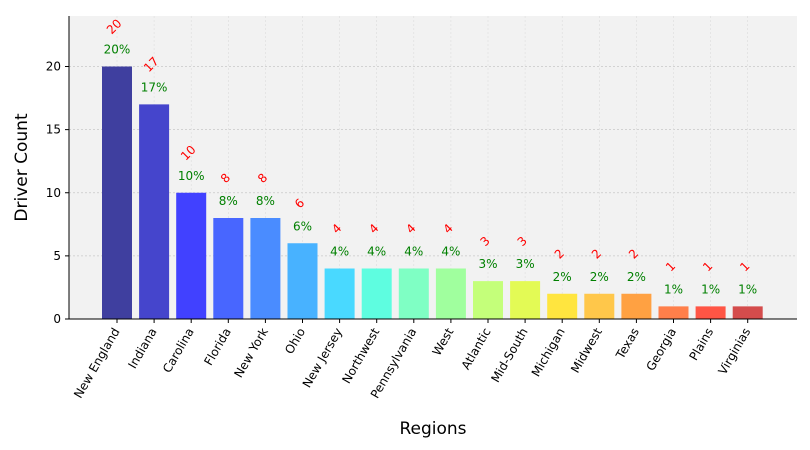 The width and height of the screenshot is (810, 450). Describe the element at coordinates (627, 344) in the screenshot. I see `x-tick-label: Texas` at that location.